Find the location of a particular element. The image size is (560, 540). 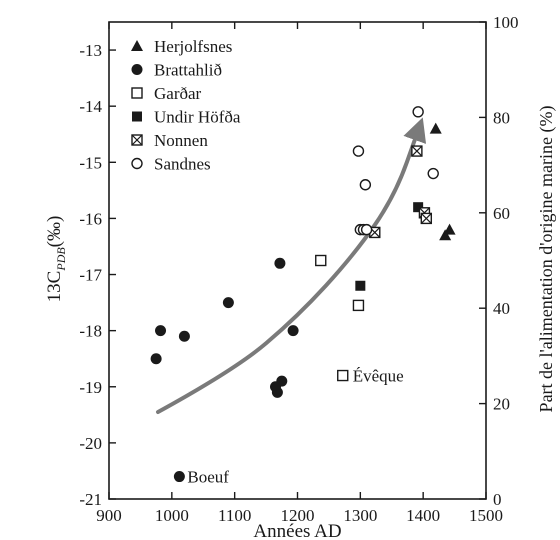

y-tick-label: -20 is located at coordinates (90, 443).